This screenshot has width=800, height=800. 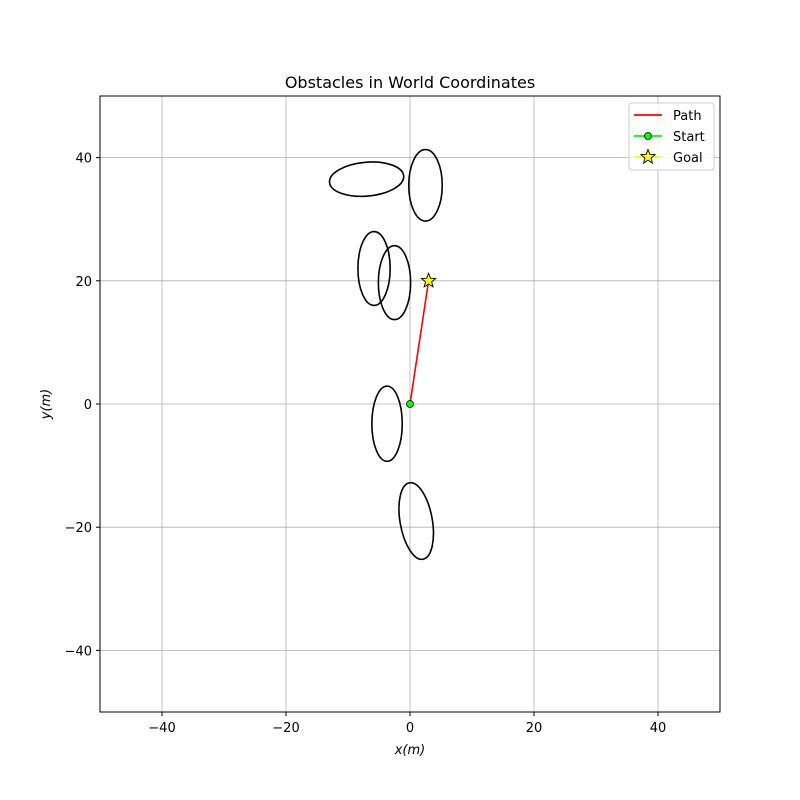 I want to click on x-tick-label: −20, so click(x=285, y=728).